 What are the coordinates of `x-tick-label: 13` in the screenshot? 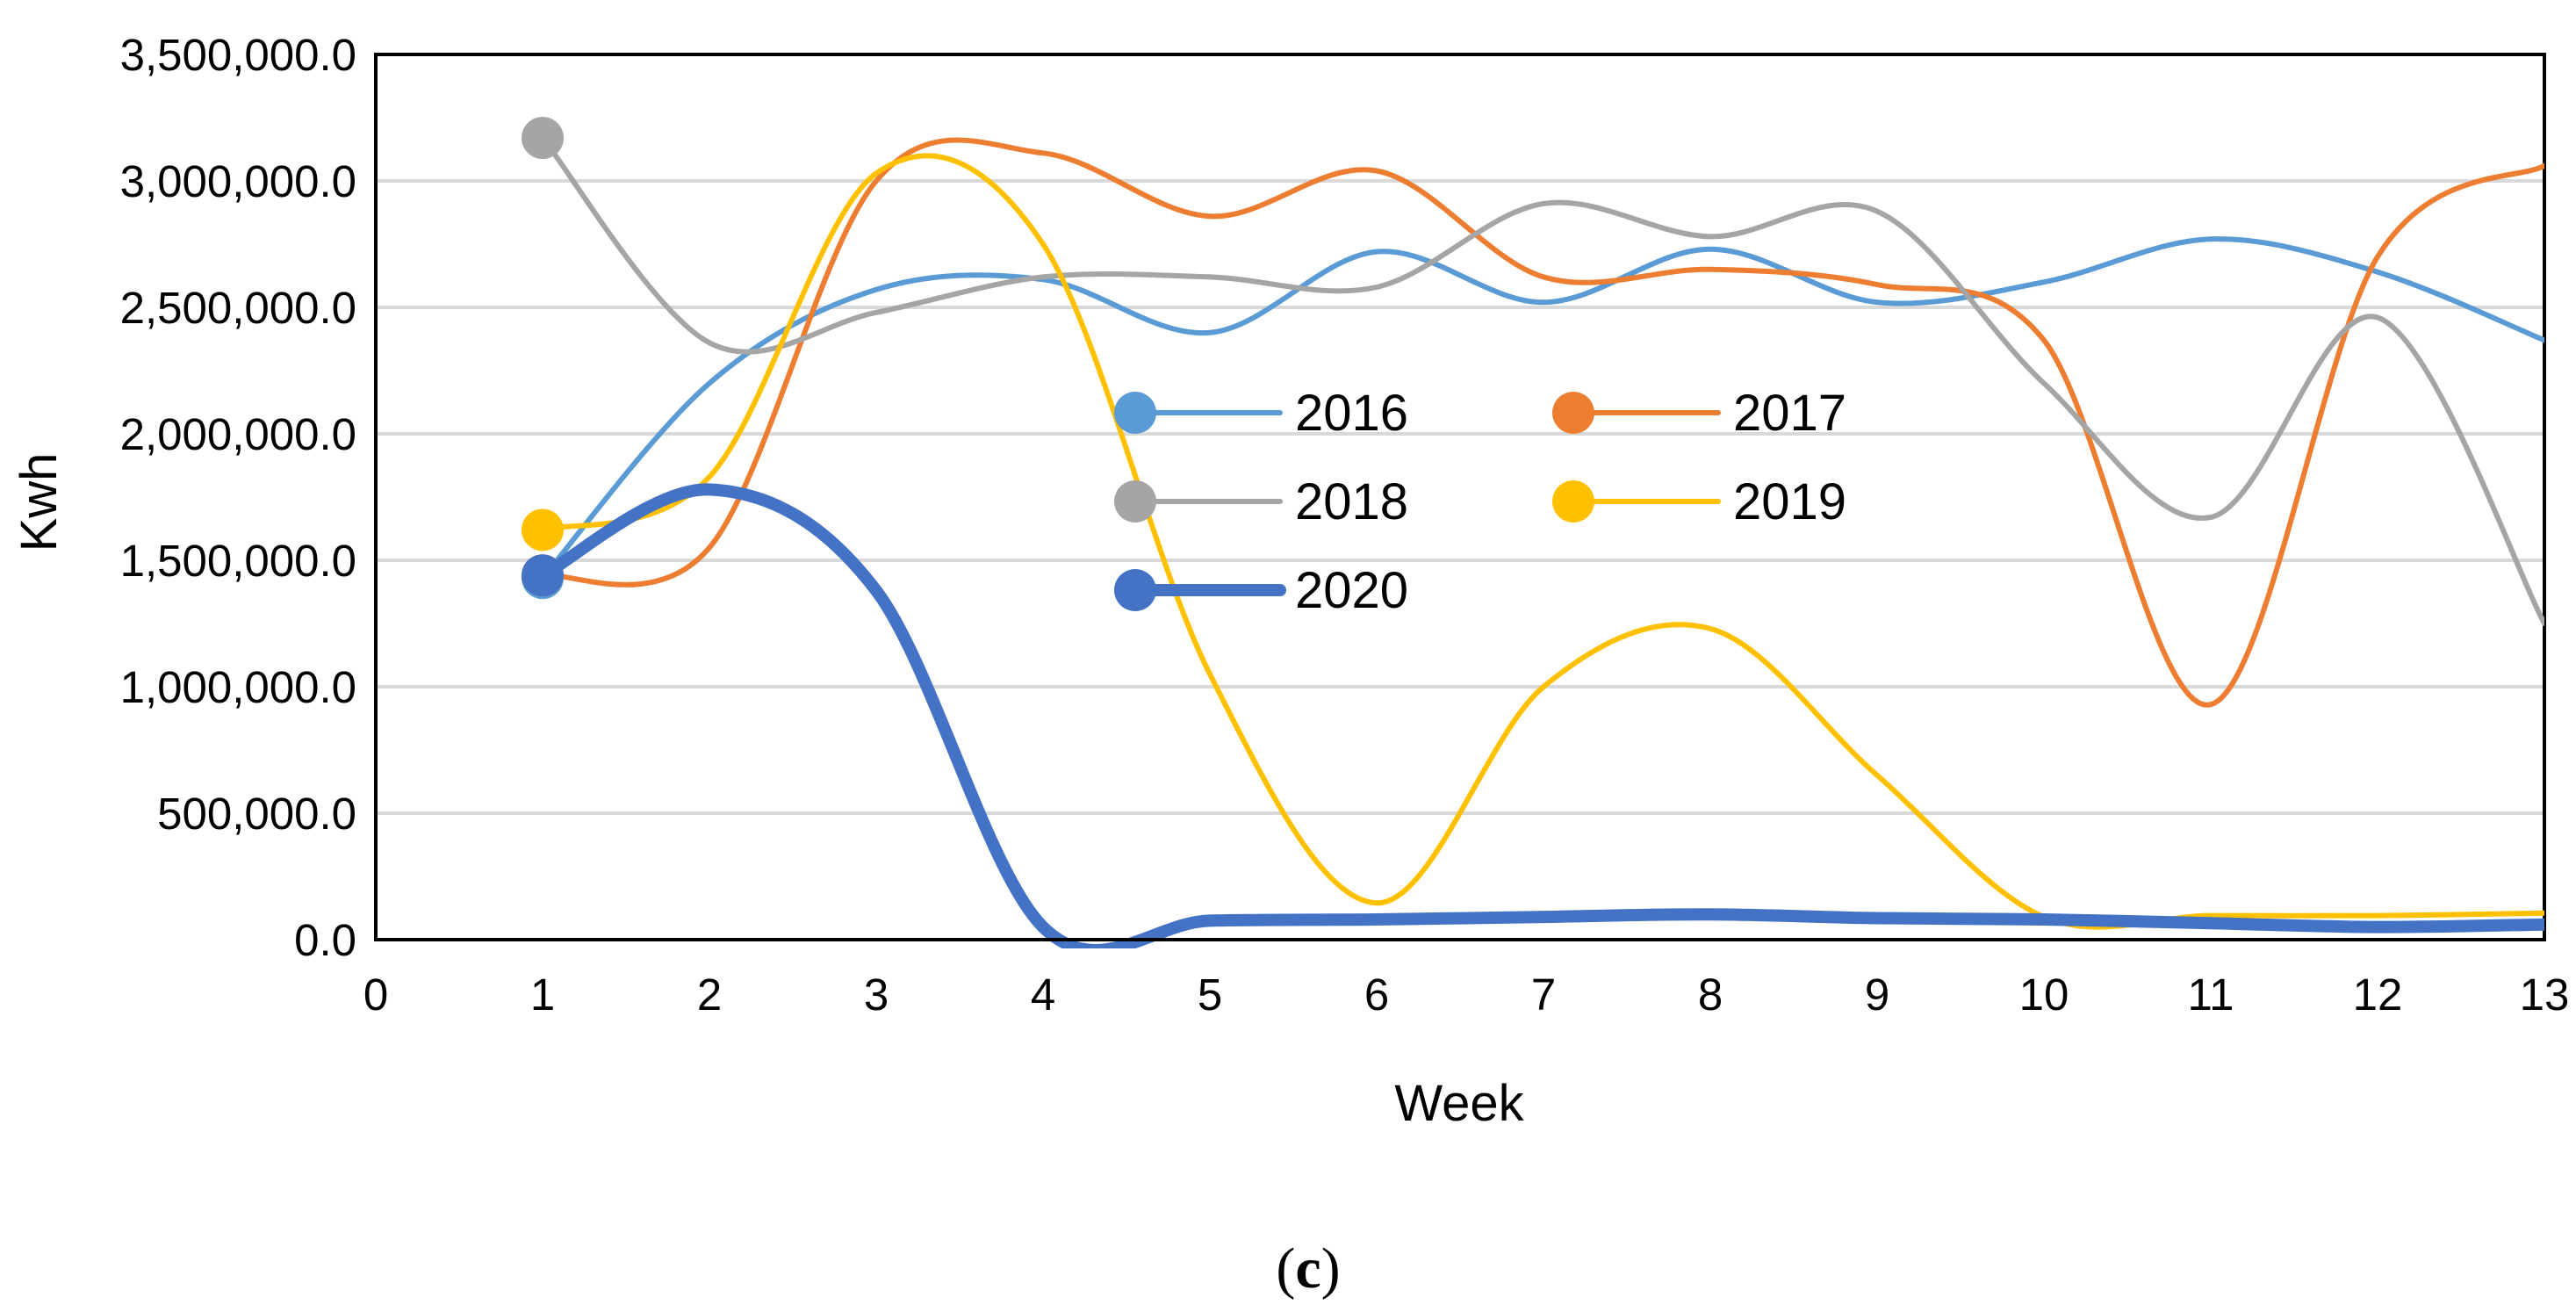 It's located at (2545, 995).